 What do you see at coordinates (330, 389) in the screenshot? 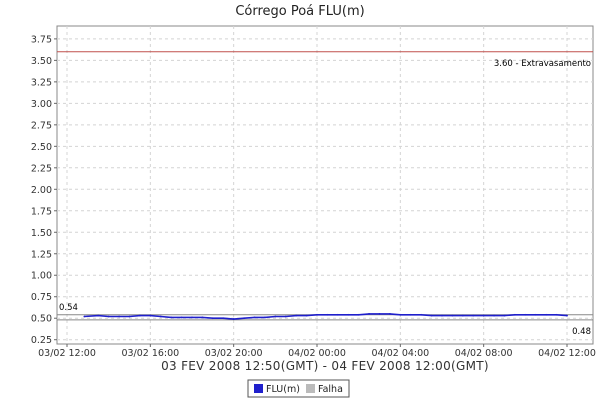
I see `legend-label-falha: Falha` at bounding box center [330, 389].